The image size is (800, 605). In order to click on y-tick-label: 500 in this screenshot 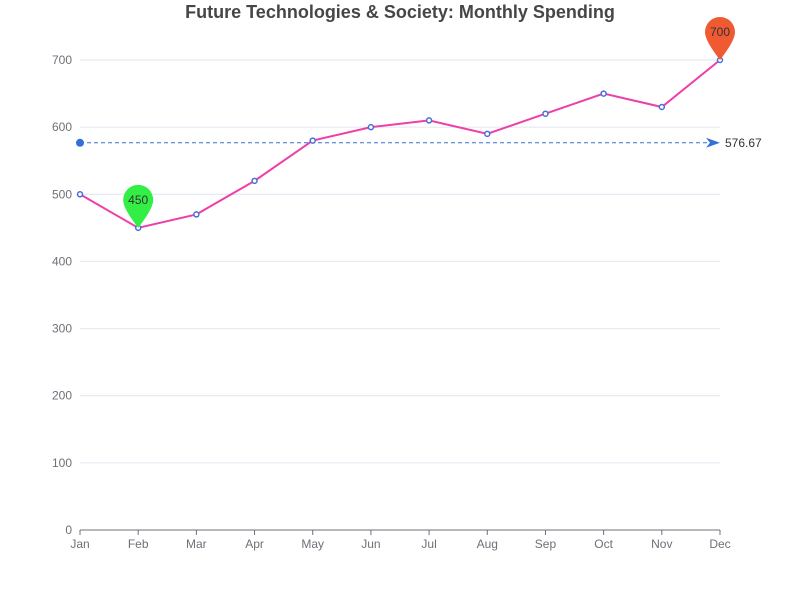, I will do `click(62, 194)`.